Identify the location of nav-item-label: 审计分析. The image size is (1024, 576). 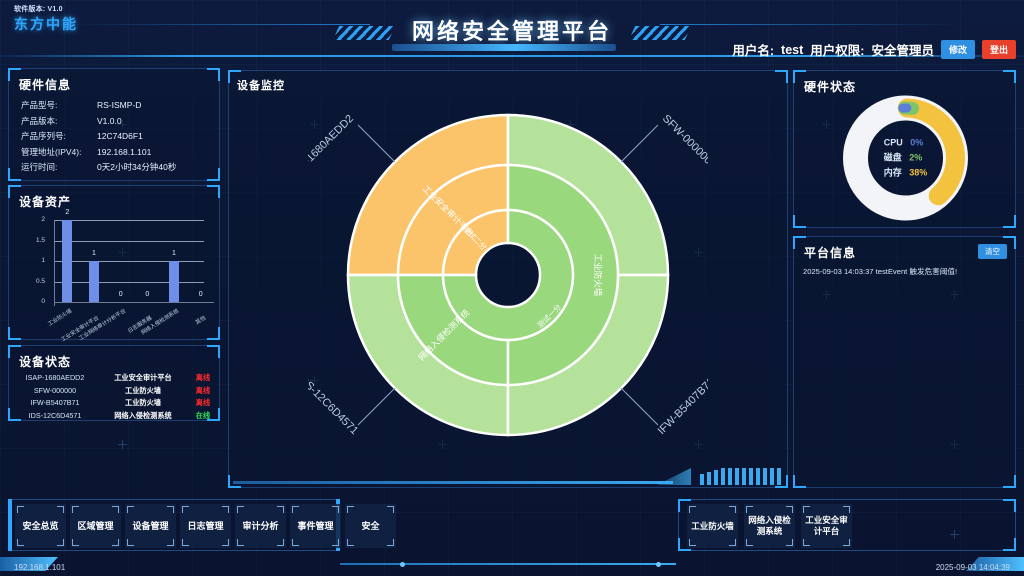
(260, 525).